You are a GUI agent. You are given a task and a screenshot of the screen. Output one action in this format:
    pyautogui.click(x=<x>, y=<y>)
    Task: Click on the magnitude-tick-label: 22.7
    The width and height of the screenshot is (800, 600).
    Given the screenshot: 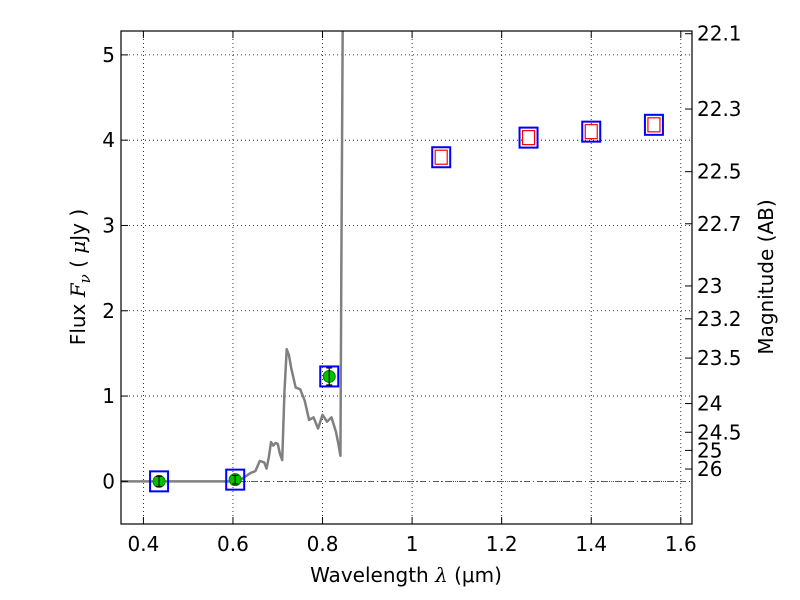 What is the action you would take?
    pyautogui.click(x=719, y=224)
    